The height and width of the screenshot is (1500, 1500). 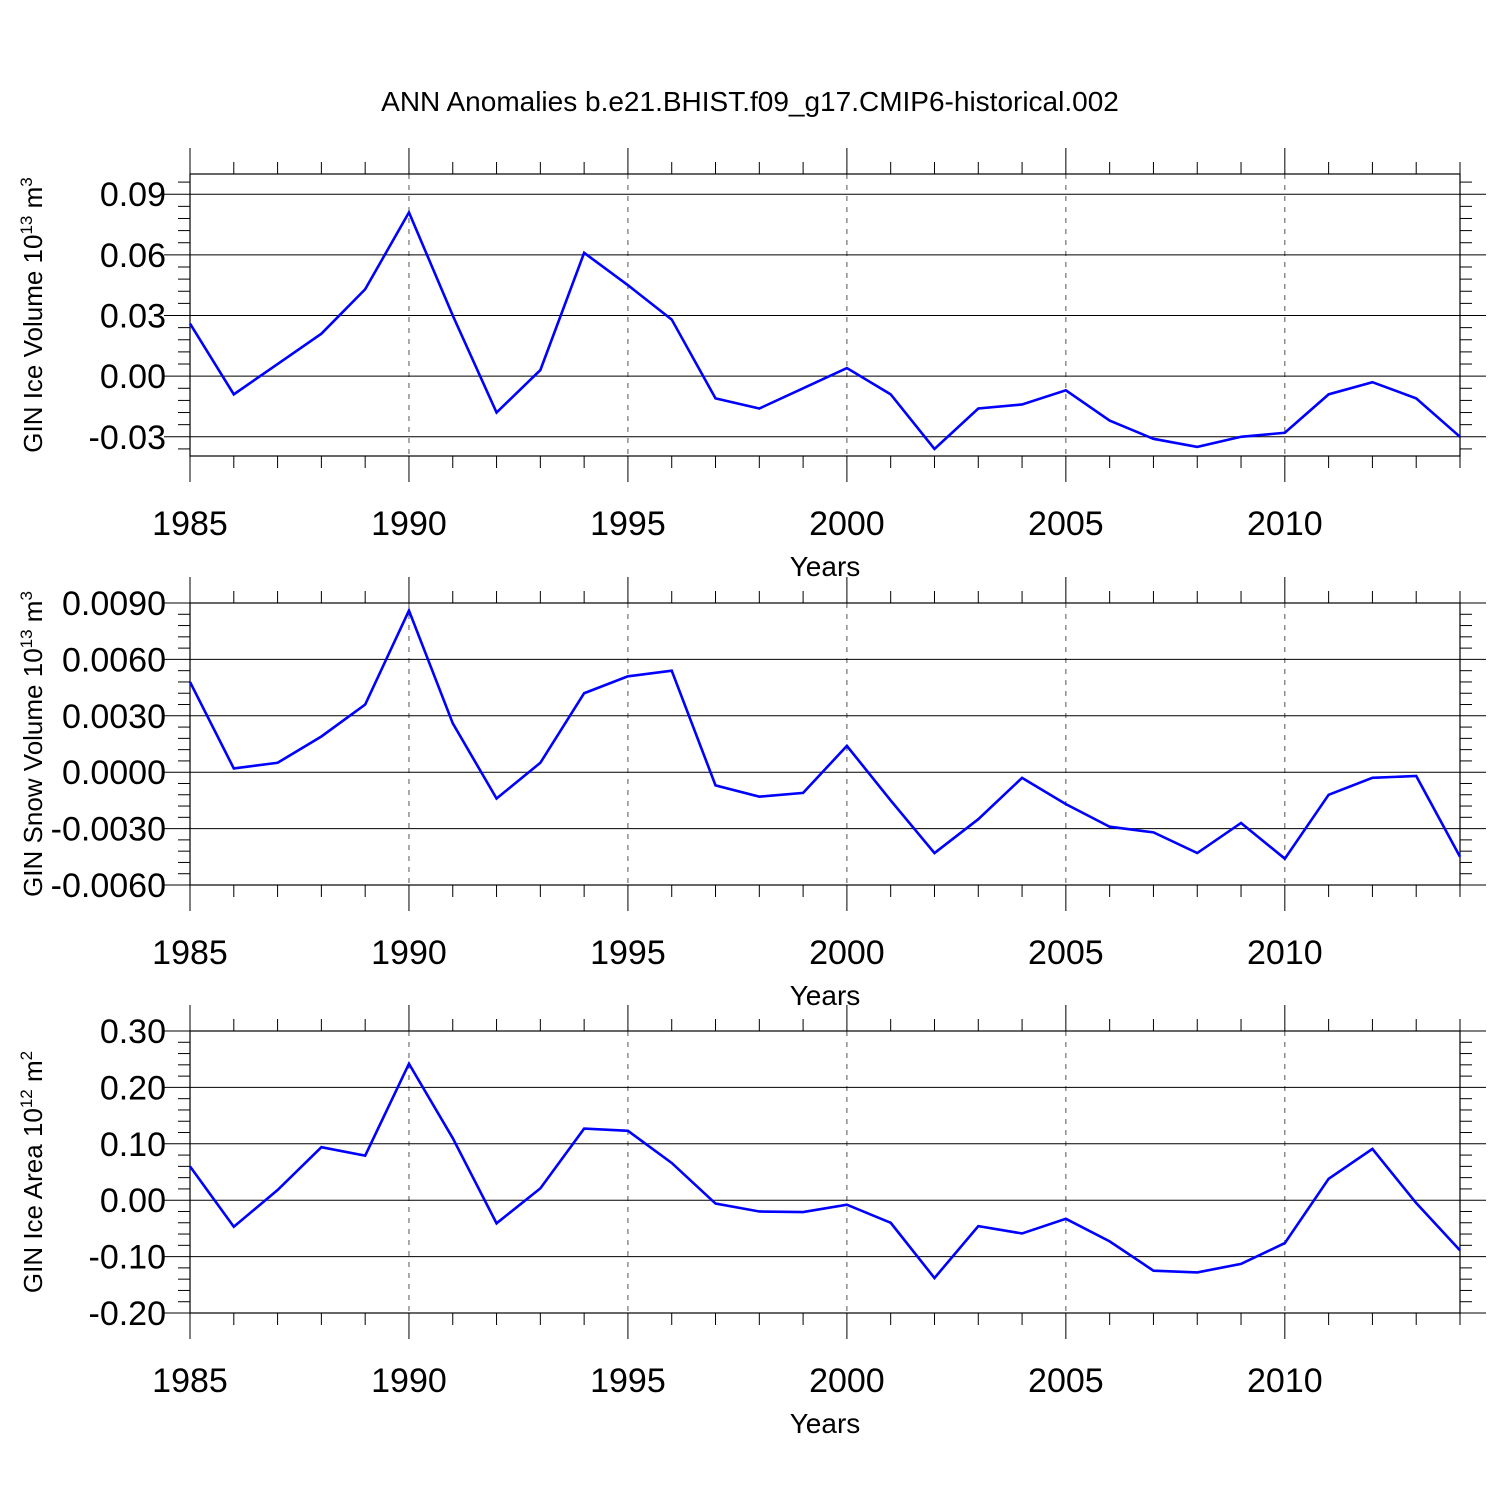 What do you see at coordinates (114, 773) in the screenshot?
I see `y-tick-label: 0.0000` at bounding box center [114, 773].